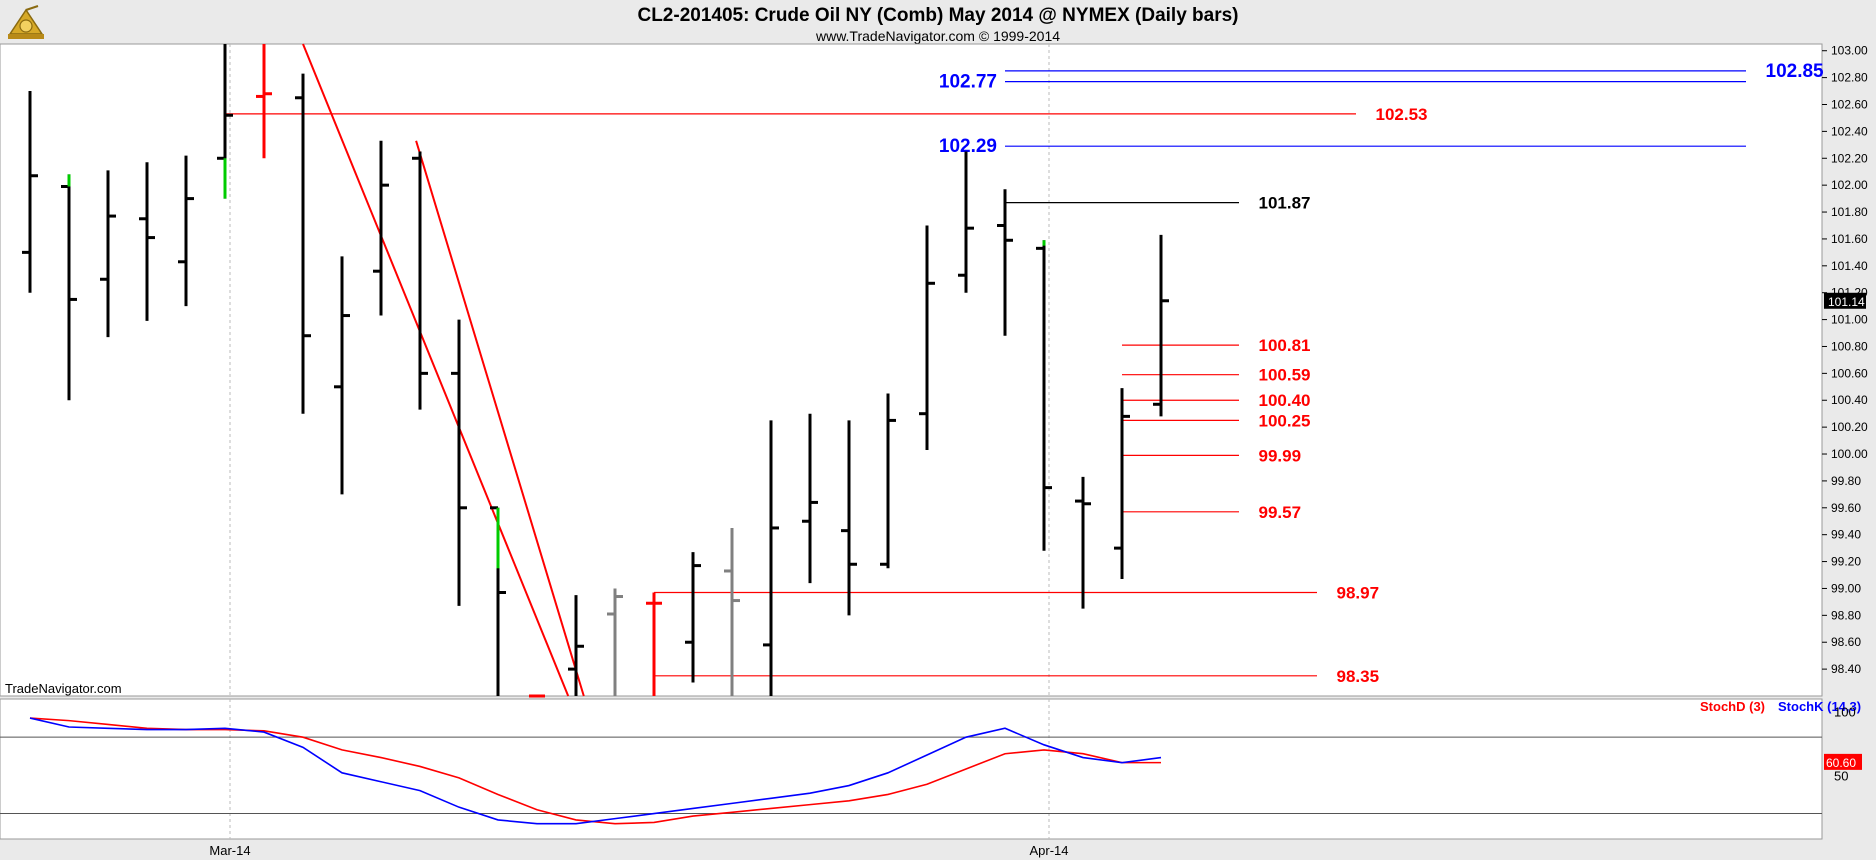 This screenshot has height=860, width=1876. I want to click on trend-lines, so click(443, 370).